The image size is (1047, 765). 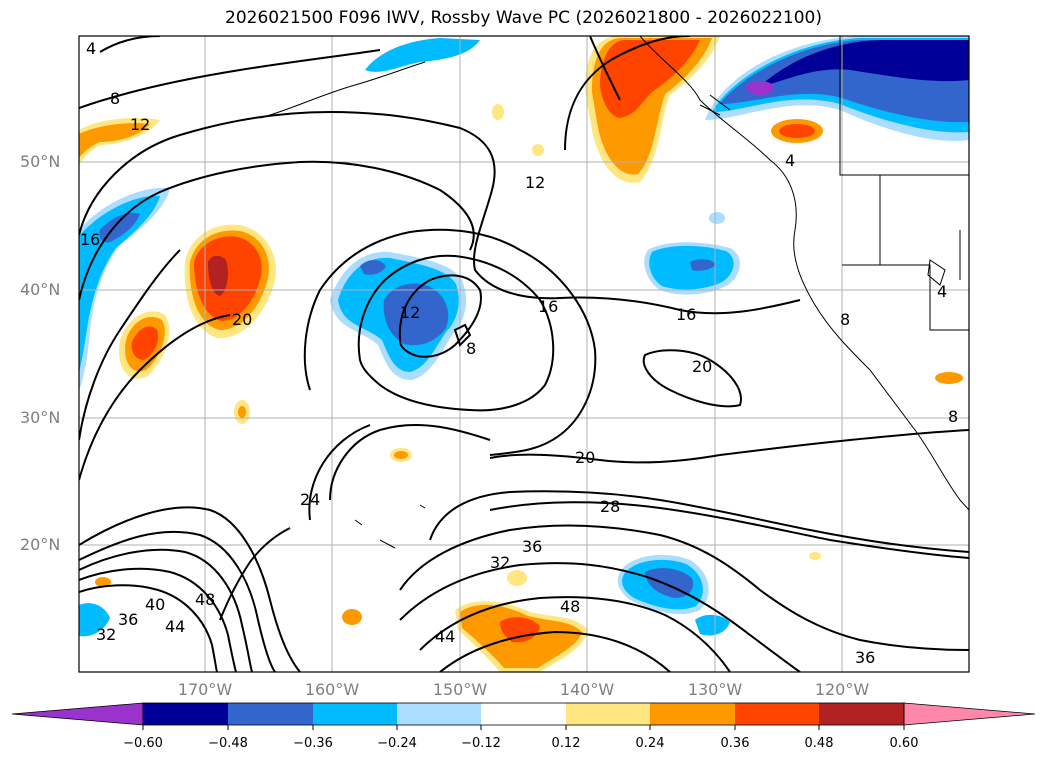 I want to click on lat-label-50n: 50°N, so click(x=40, y=161).